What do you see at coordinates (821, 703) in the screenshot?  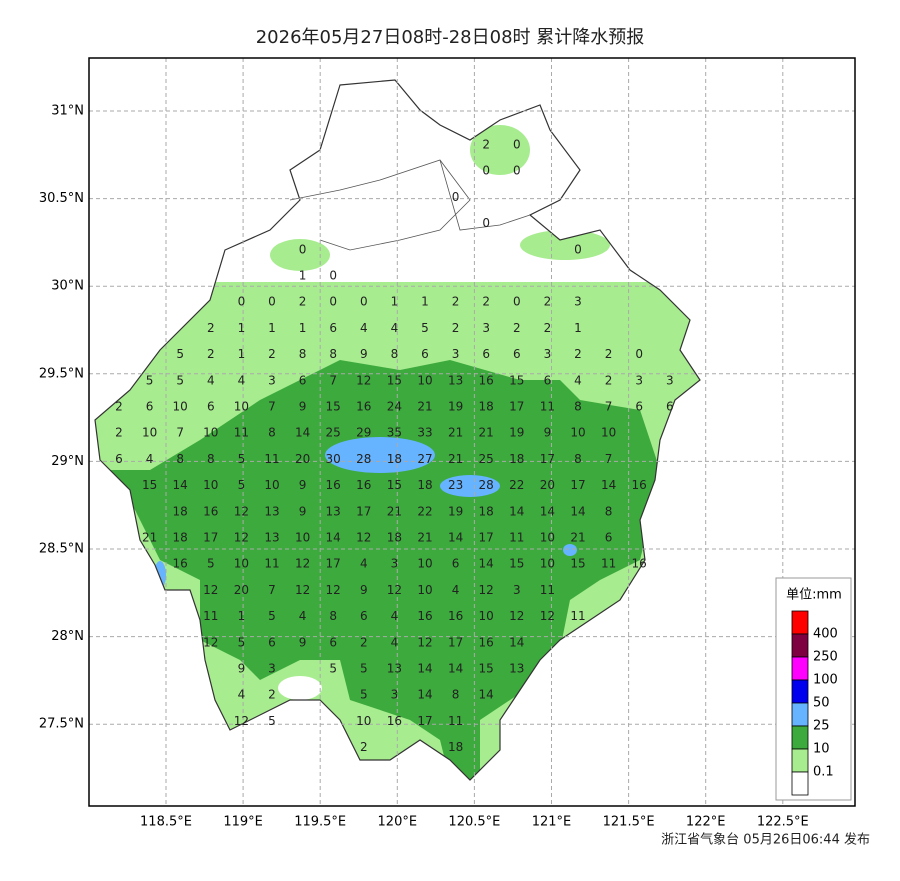 I see `legend-label: 50` at bounding box center [821, 703].